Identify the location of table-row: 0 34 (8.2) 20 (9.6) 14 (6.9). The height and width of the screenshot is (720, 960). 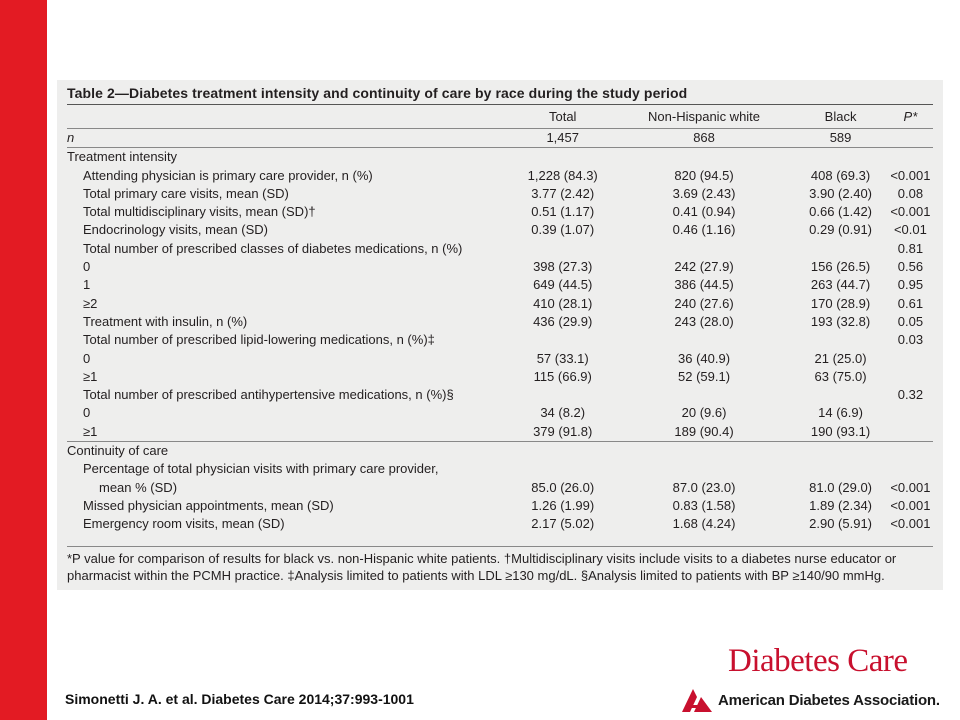
(500, 413).